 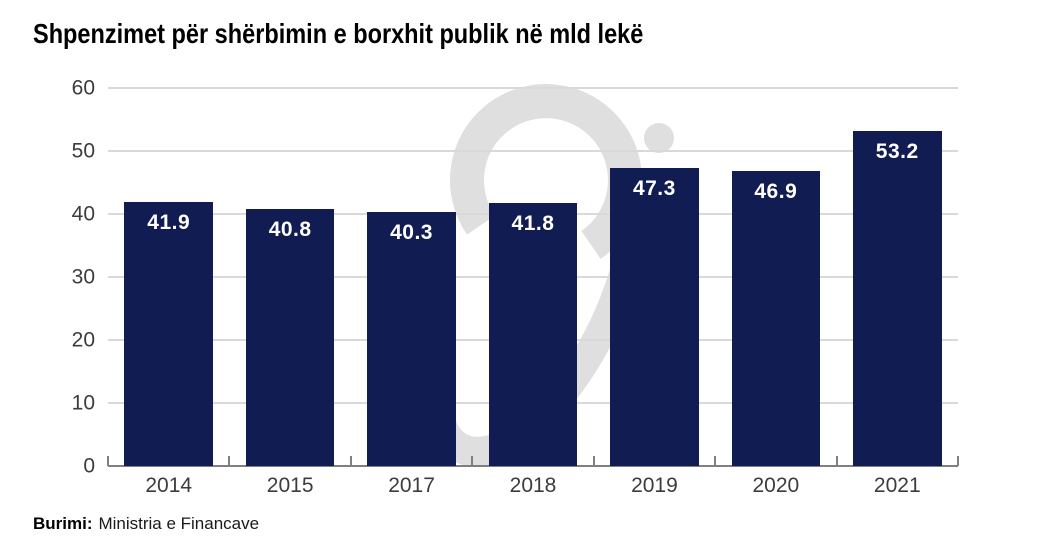 What do you see at coordinates (411, 233) in the screenshot?
I see `bar-value-label: 40.3` at bounding box center [411, 233].